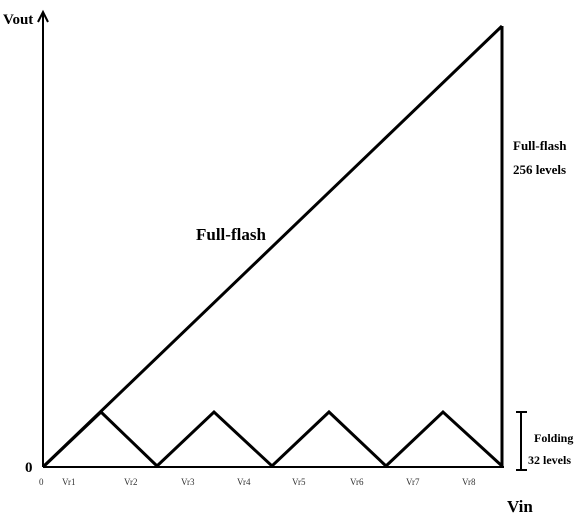 The image size is (574, 516). Describe the element at coordinates (469, 482) in the screenshot. I see `x-tick-label: Vr8` at that location.